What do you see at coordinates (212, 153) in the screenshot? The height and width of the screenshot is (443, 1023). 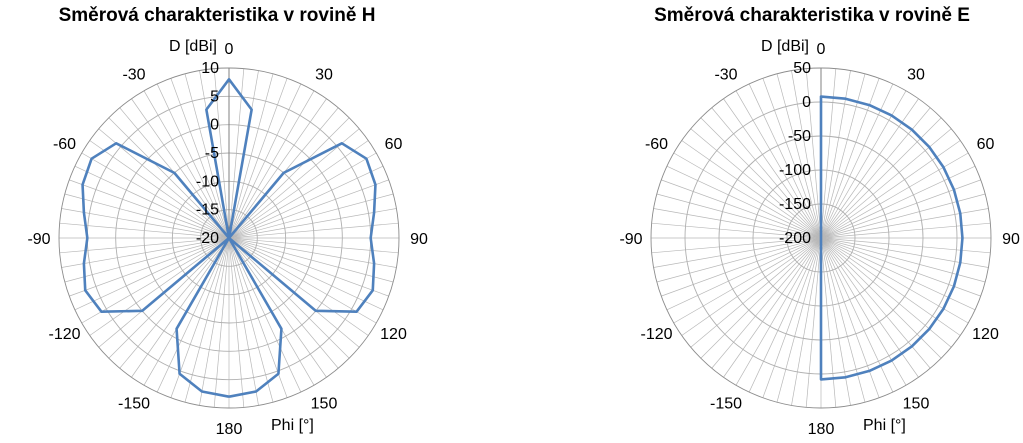 I see `radial-tick-label: -5` at bounding box center [212, 153].